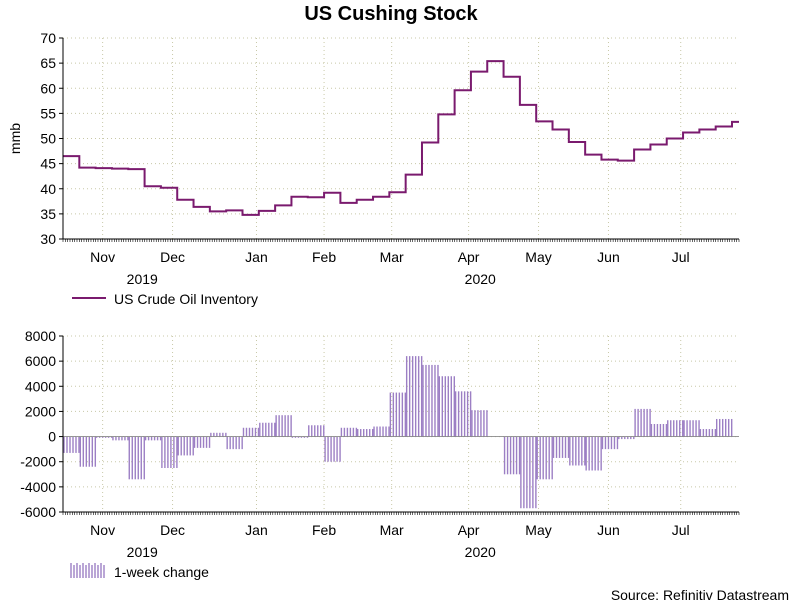 This screenshot has height=603, width=799. I want to click on y-tick-label: 70, so click(48, 38).